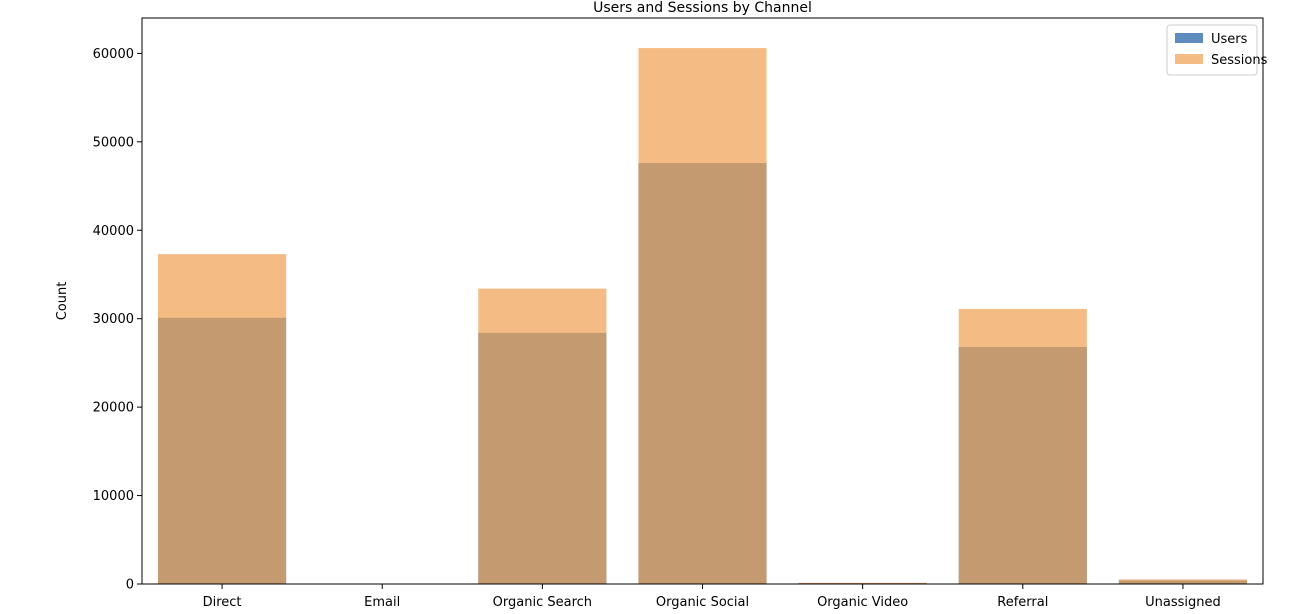  Describe the element at coordinates (113, 54) in the screenshot. I see `y-tick-label: 60000` at that location.